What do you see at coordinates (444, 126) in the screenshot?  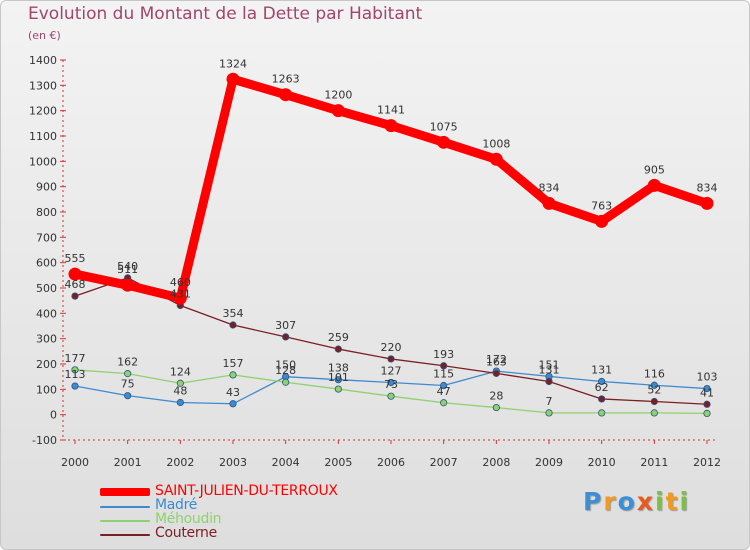 I see `data-label: 1075` at bounding box center [444, 126].